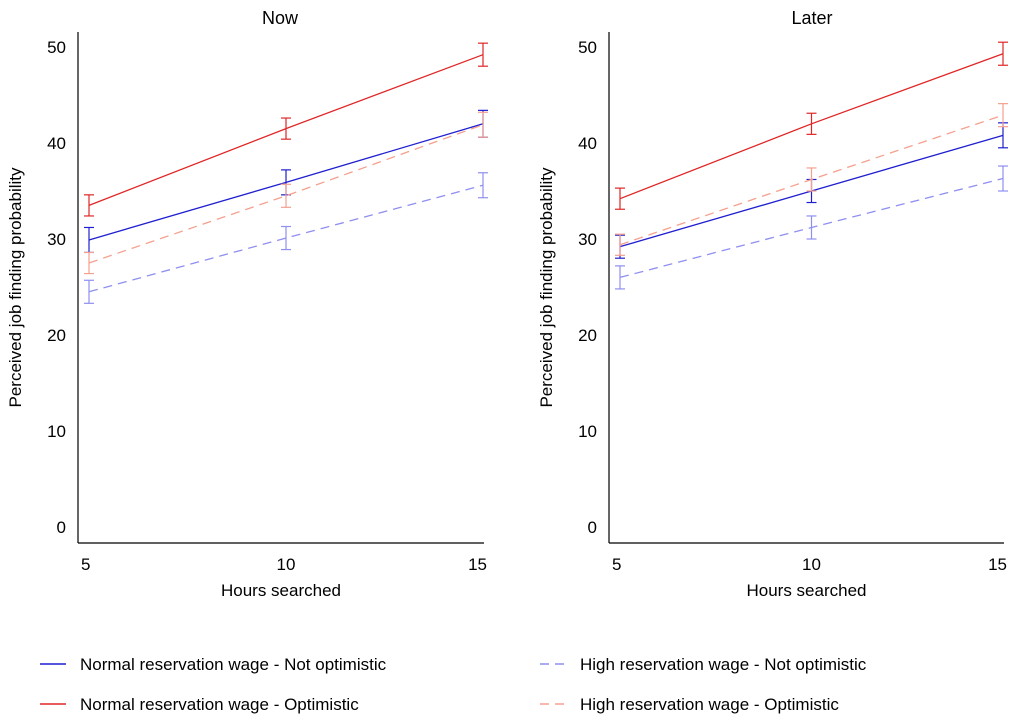 The height and width of the screenshot is (724, 1013). What do you see at coordinates (811, 18) in the screenshot?
I see `panel-title: Later` at bounding box center [811, 18].